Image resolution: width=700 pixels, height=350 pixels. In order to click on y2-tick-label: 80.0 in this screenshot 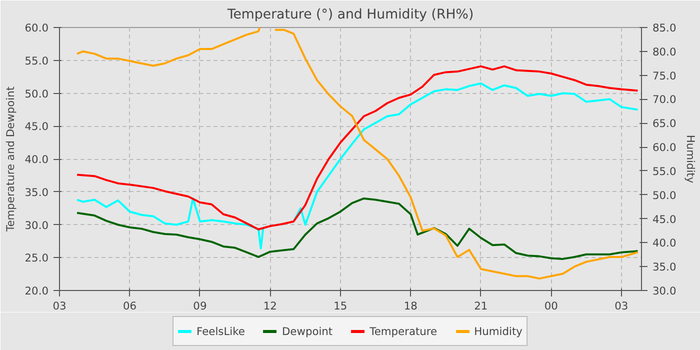, I will do `click(664, 51)`.